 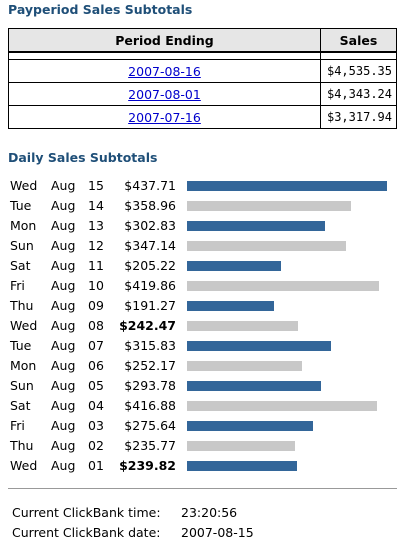 I want to click on daily-amount: $293.78, so click(x=150, y=385).